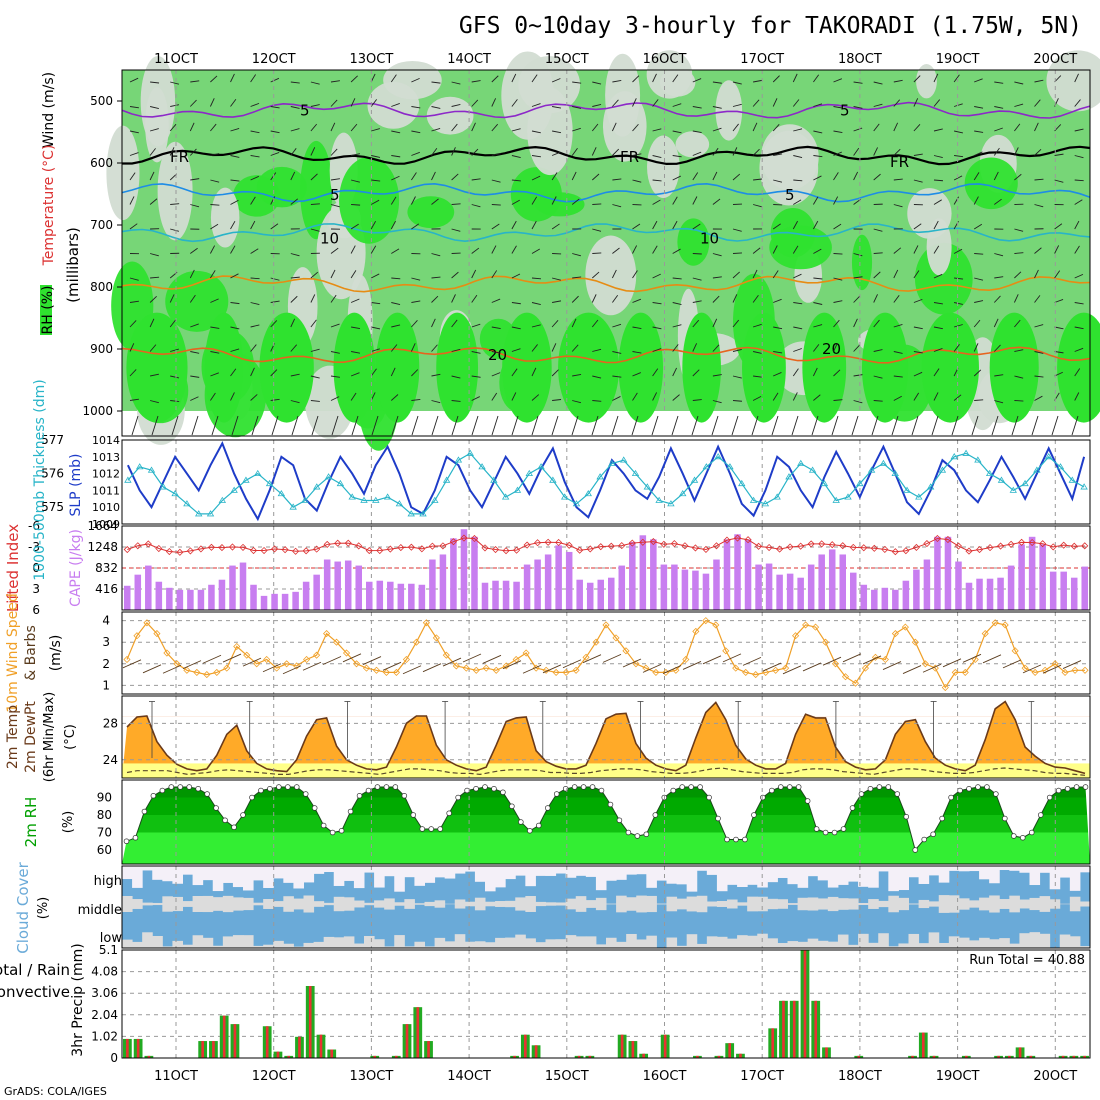 The width and height of the screenshot is (1100, 1100). What do you see at coordinates (70, 737) in the screenshot?
I see `temp-units-label: (°C)` at bounding box center [70, 737].